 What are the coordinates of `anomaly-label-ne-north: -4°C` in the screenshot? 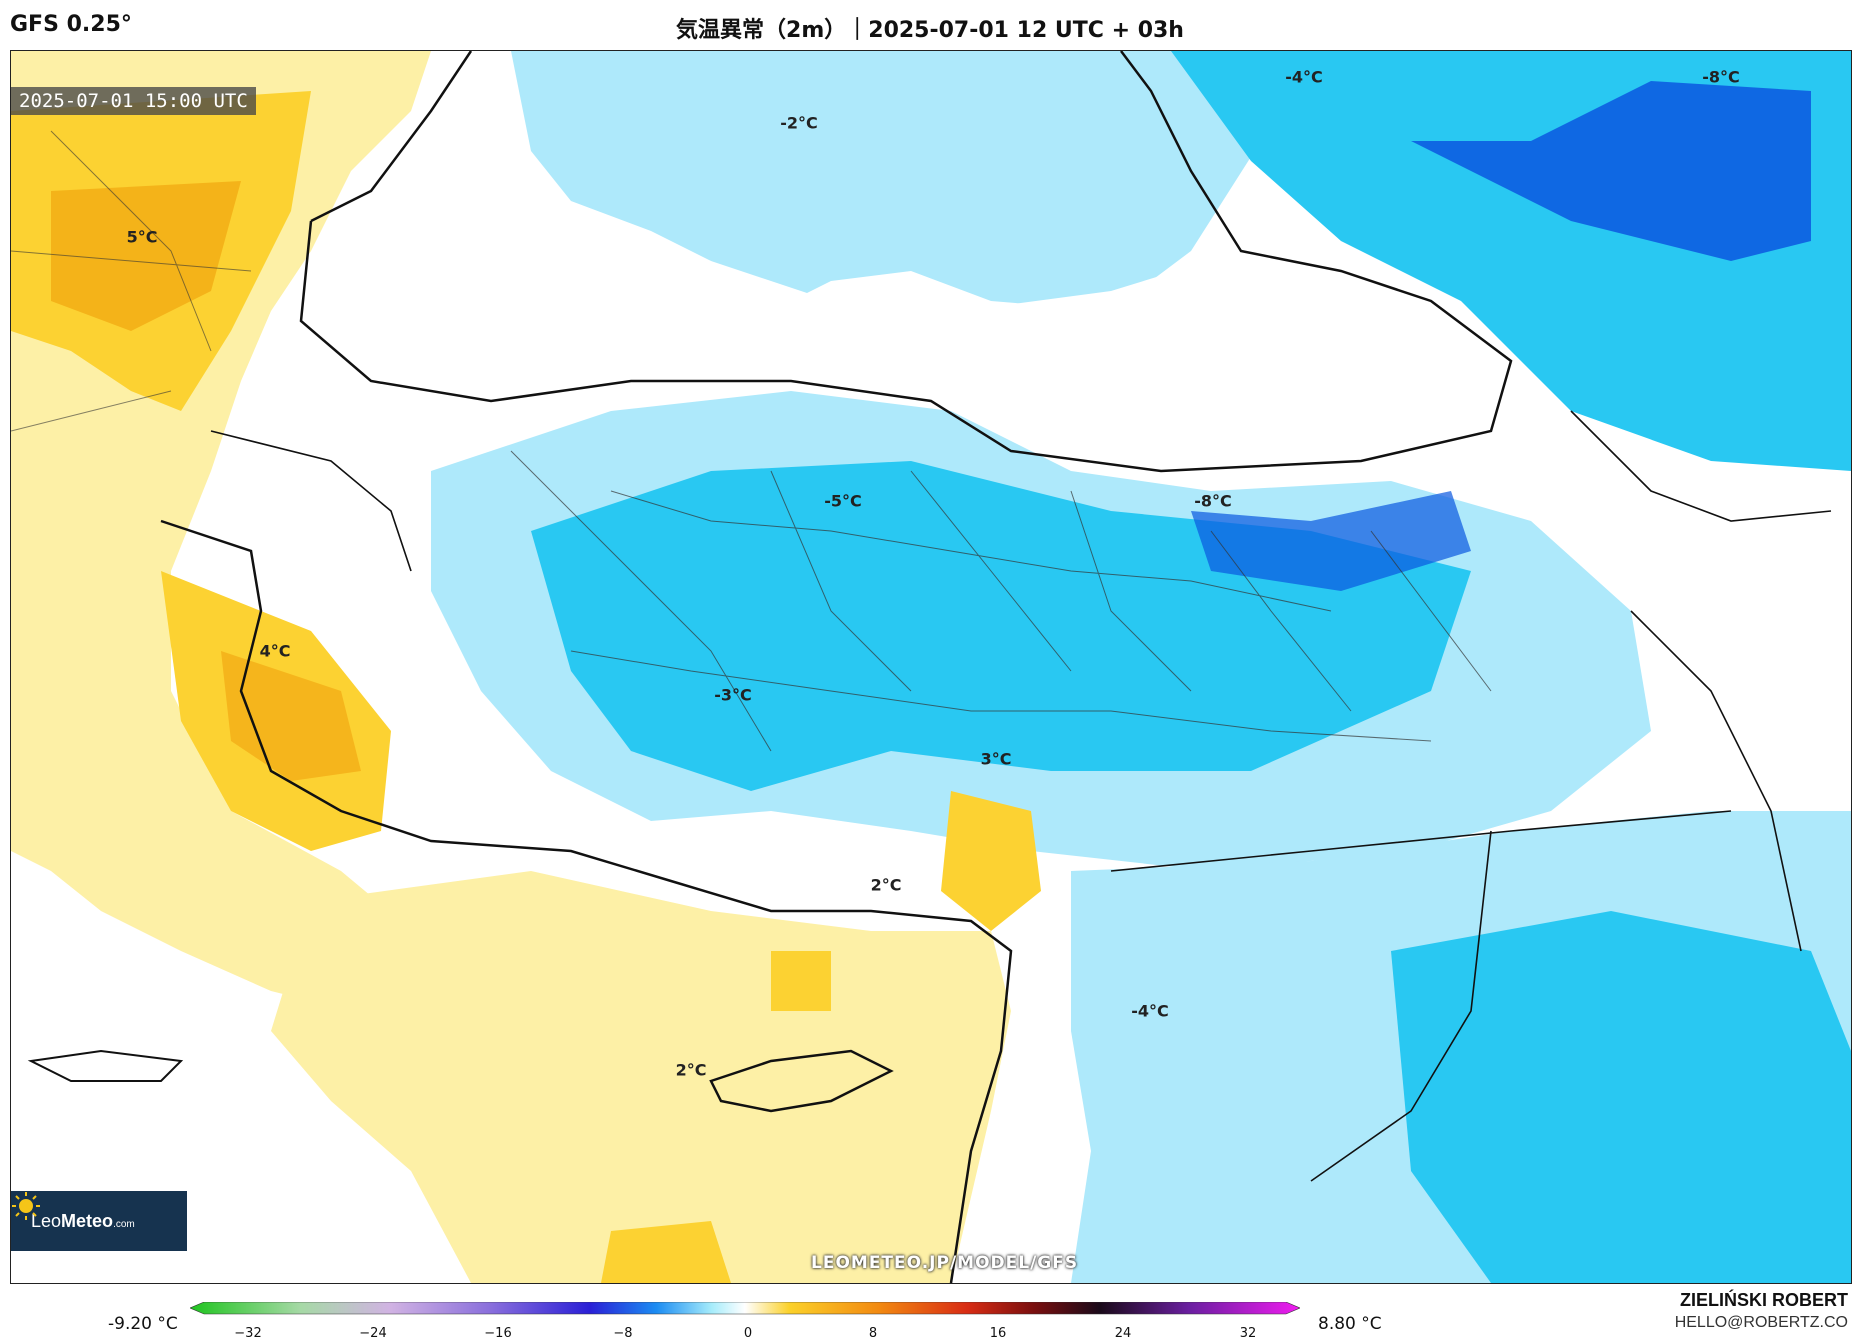 It's located at (1304, 77).